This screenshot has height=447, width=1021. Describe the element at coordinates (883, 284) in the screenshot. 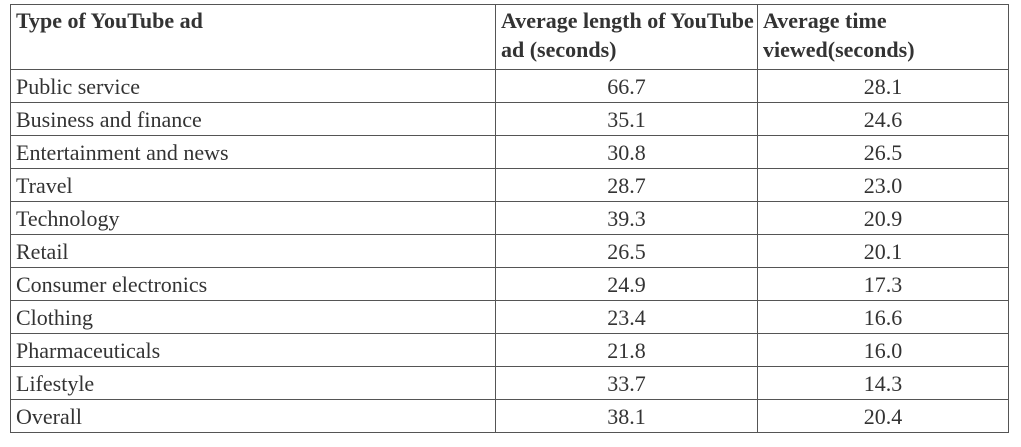

I see `value-cell: 17.3` at that location.